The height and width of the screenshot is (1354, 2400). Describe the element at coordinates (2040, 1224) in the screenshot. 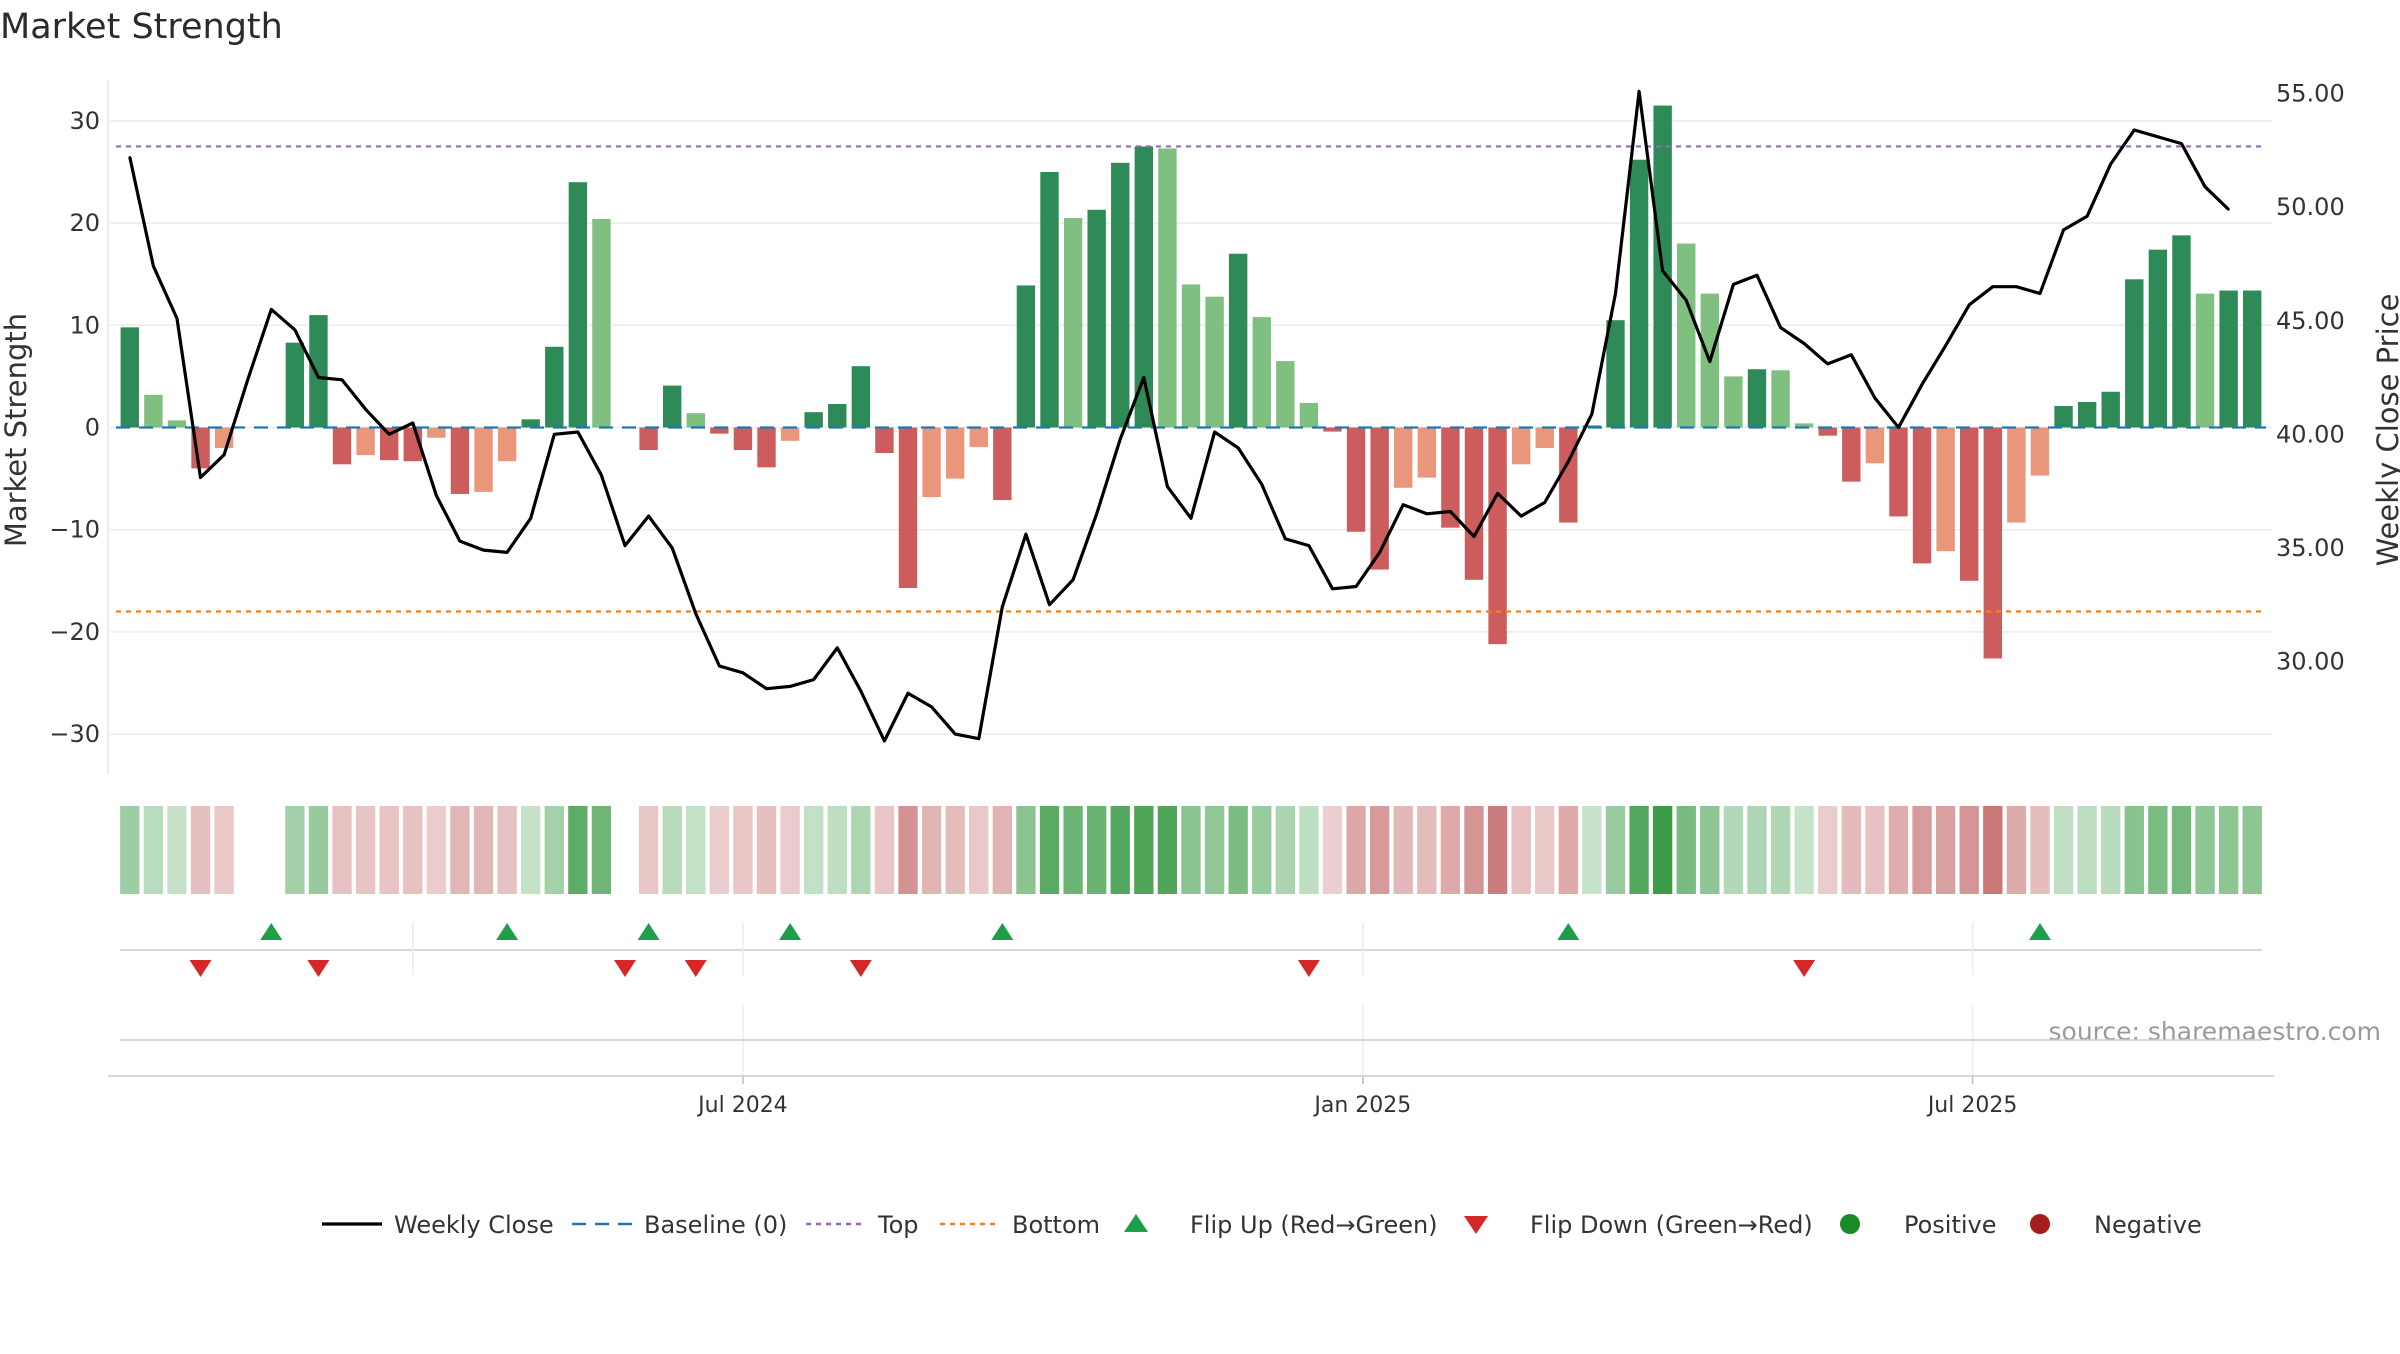

I see `legend-swatch-dot` at that location.